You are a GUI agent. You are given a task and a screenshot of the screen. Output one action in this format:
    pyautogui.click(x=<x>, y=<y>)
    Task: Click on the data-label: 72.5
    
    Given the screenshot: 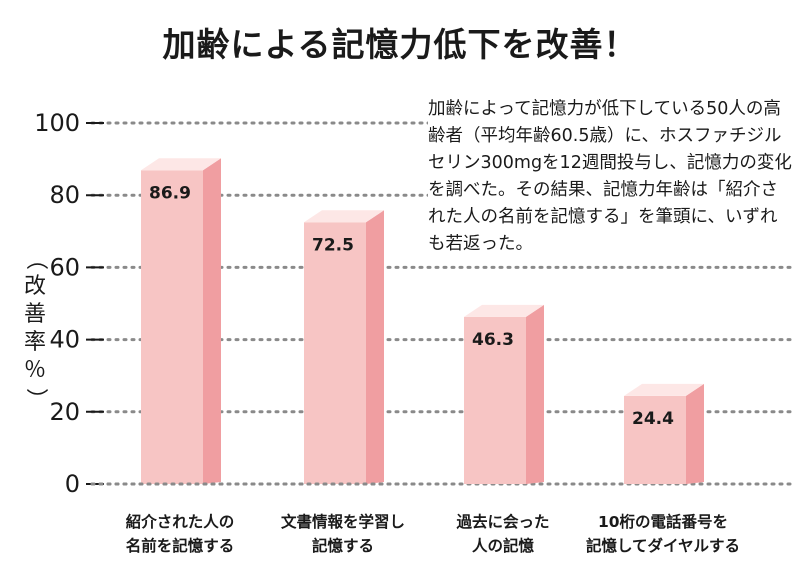 What is the action you would take?
    pyautogui.click(x=333, y=245)
    